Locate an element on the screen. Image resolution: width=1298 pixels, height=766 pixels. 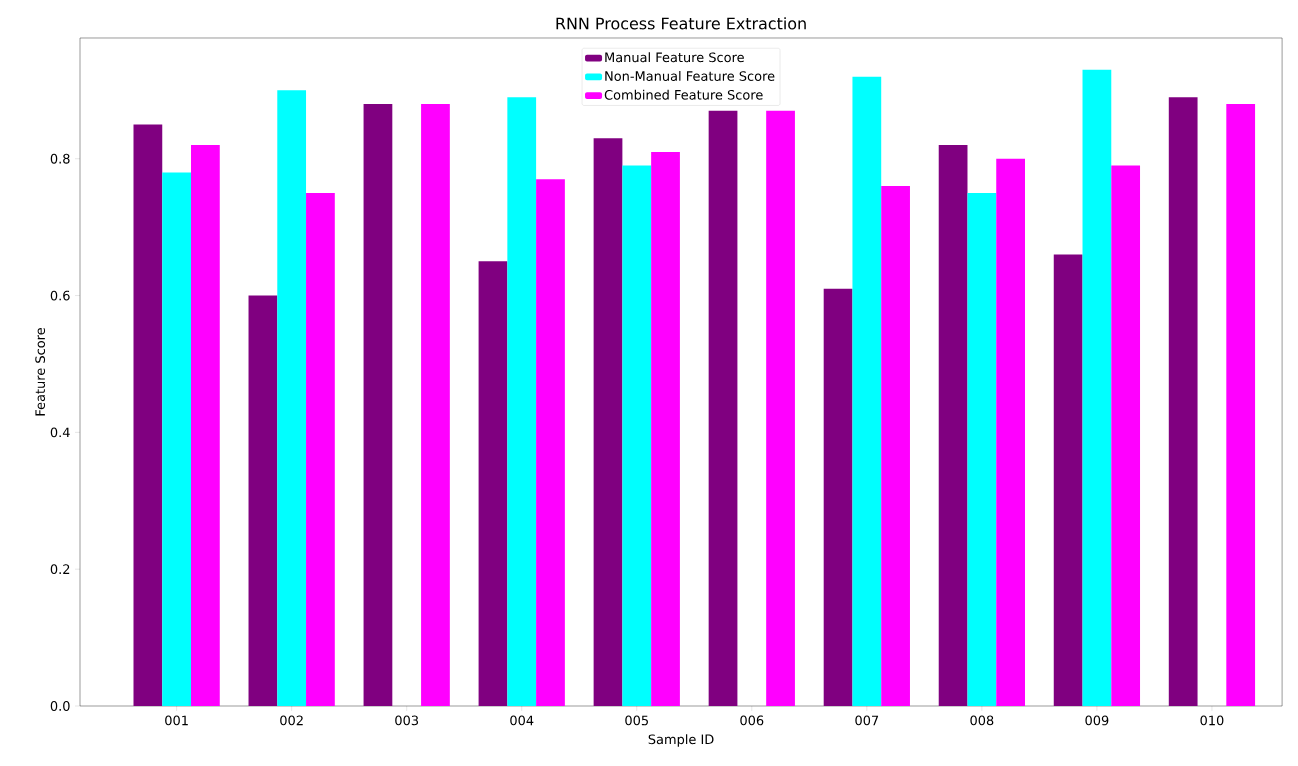
y-tick-label: 0.0 is located at coordinates (60, 706).